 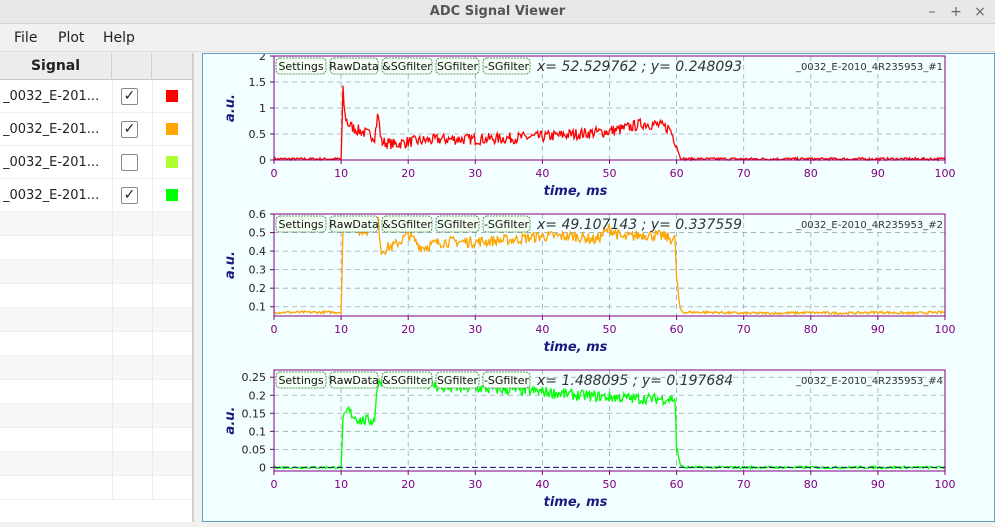 What do you see at coordinates (639, 67) in the screenshot?
I see `coordinate-readout: x= 52.529762 ; y= 0.248093` at bounding box center [639, 67].